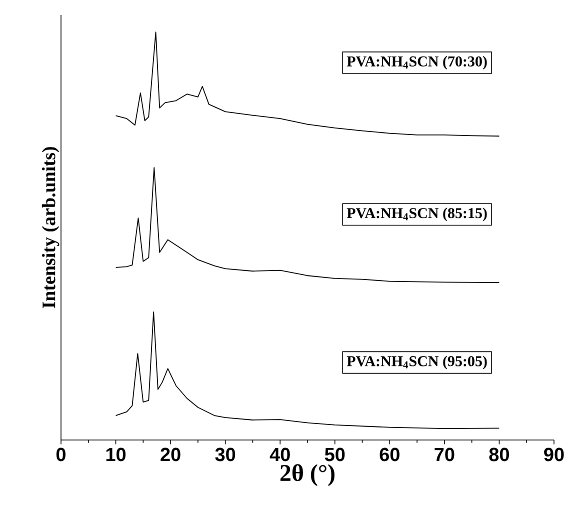 The image size is (566, 506). I want to click on y-axis-title: Intensity (arb.units), so click(51, 227).